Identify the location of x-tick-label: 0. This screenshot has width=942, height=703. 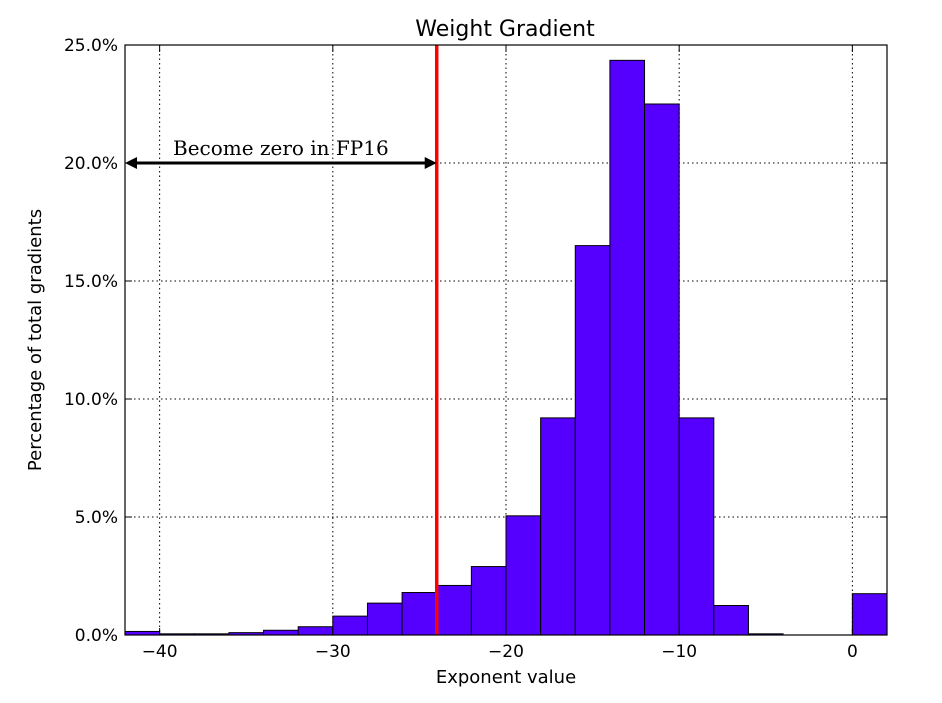
(852, 652).